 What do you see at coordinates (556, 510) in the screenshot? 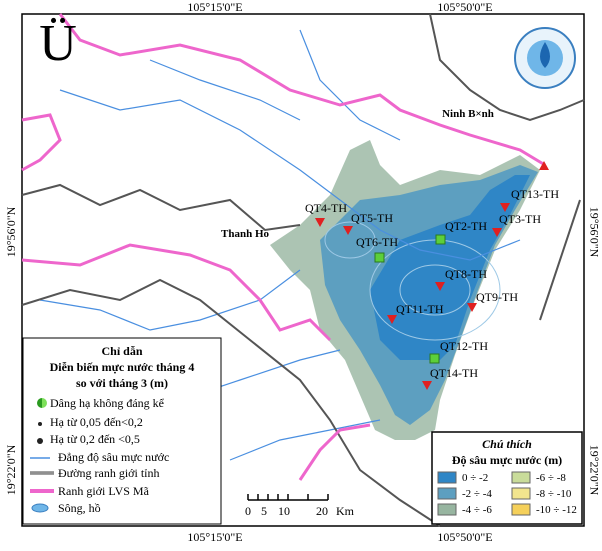
I see `depth-class: -10 ÷ -12` at bounding box center [556, 510].